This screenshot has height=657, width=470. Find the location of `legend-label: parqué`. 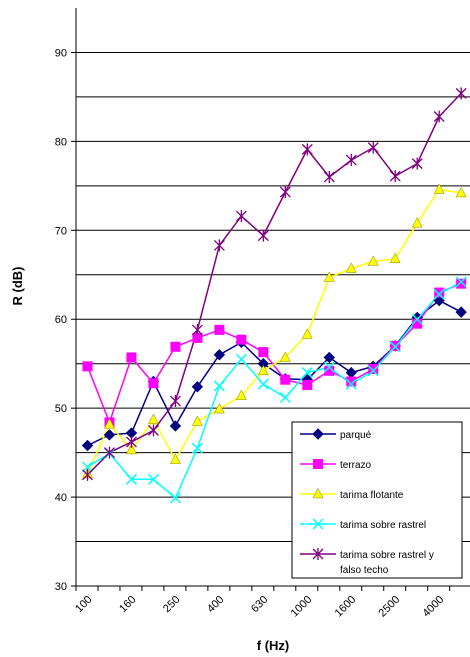

legend-label: parqué is located at coordinates (356, 435).